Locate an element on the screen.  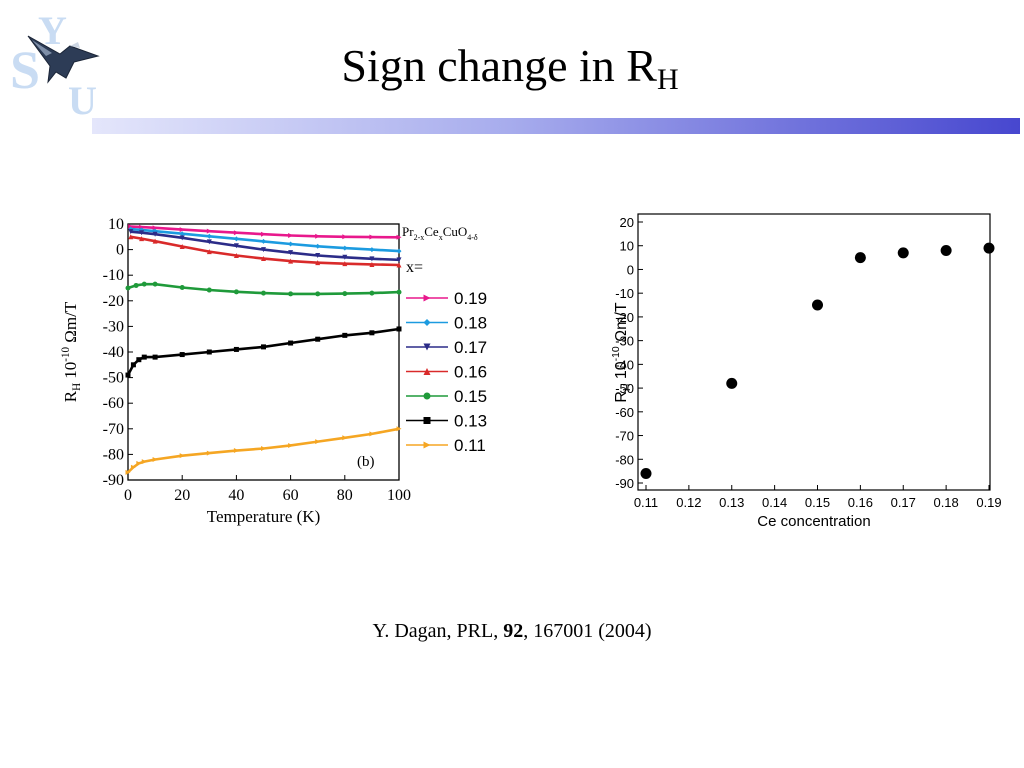
right-x-axis-label: Ce concentration is located at coordinates (813, 521).